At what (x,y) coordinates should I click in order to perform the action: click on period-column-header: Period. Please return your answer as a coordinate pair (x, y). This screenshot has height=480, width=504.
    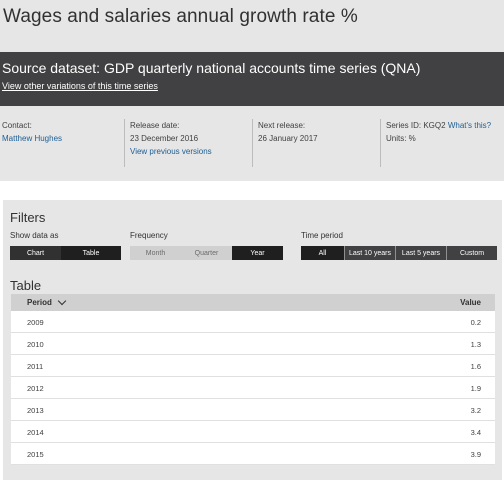
    Looking at the image, I should click on (47, 301).